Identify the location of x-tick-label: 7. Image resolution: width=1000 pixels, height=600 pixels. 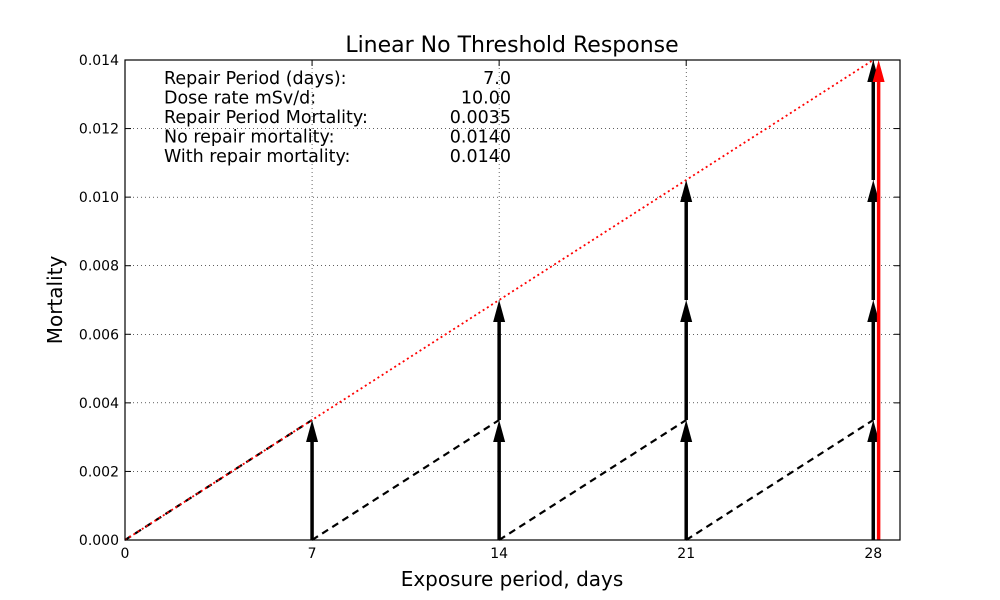
(312, 554).